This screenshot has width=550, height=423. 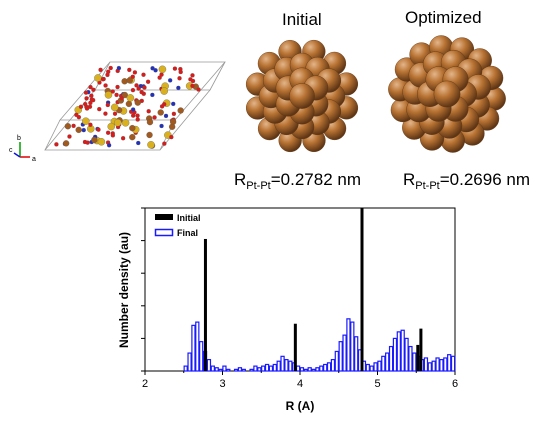 I want to click on optimized-r-sub: Pt-Pt, so click(x=427, y=186).